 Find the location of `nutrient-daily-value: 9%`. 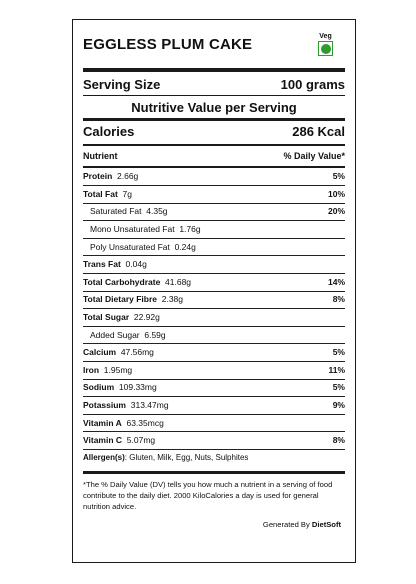

nutrient-daily-value: 9% is located at coordinates (338, 405).